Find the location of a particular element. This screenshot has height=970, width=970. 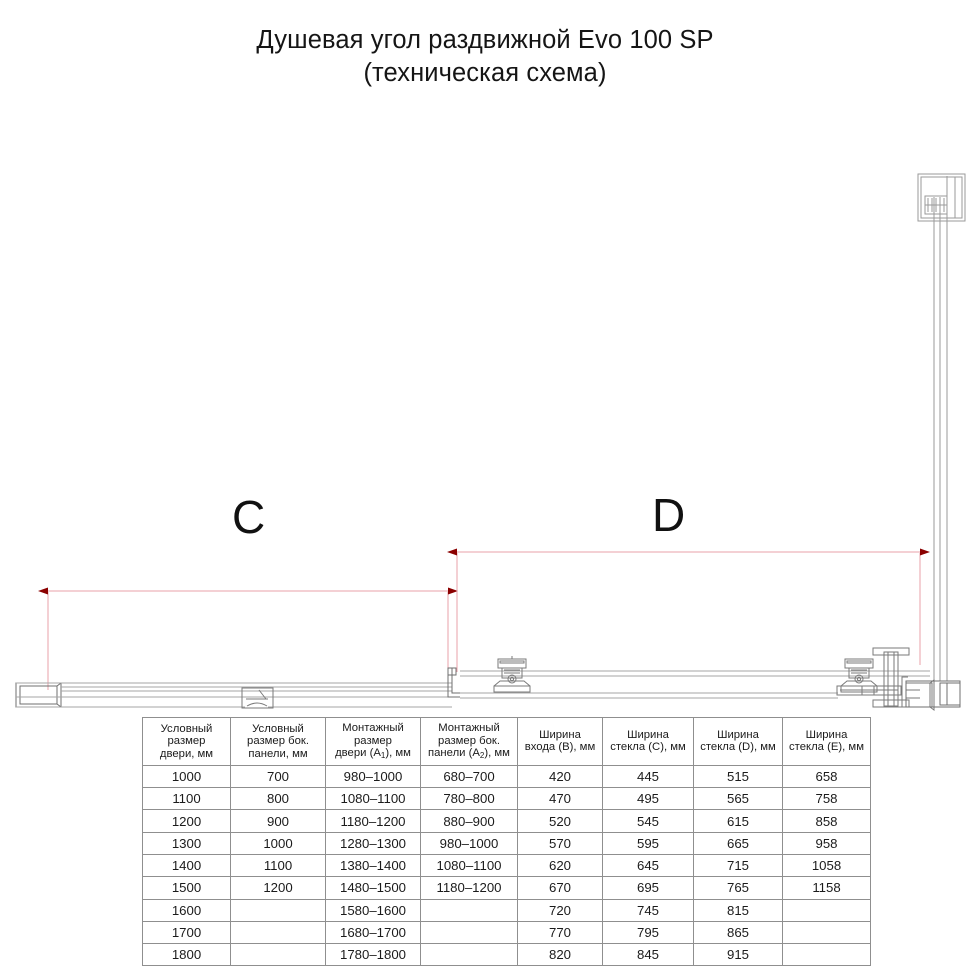

table-cell: 880–900 is located at coordinates (469, 821).